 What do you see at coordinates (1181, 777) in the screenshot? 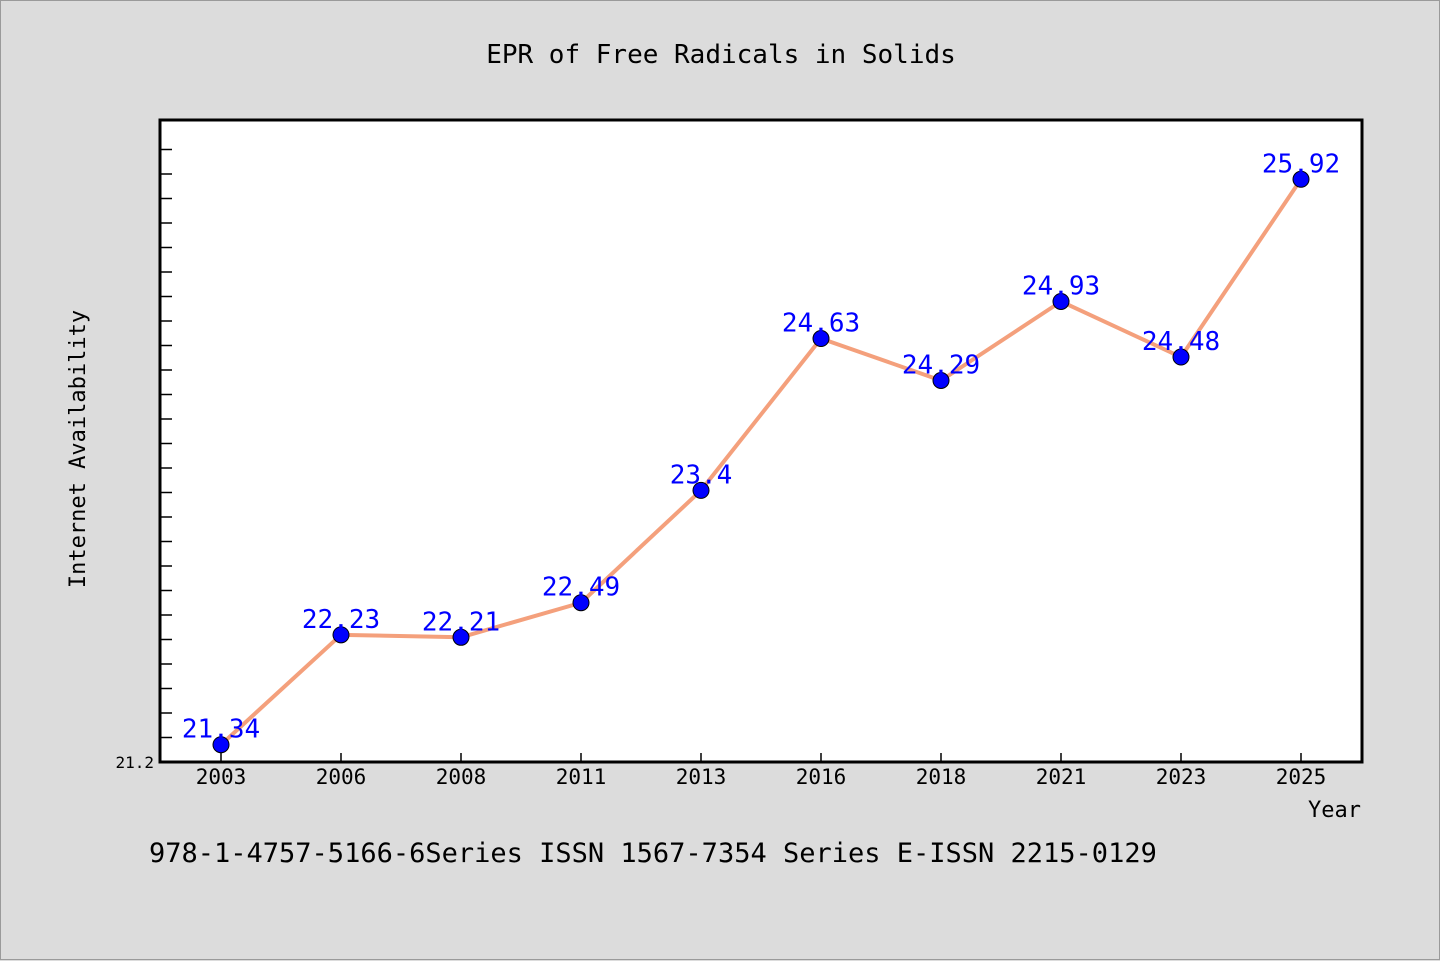
I see `x-tick-label-2023: 2023` at bounding box center [1181, 777].